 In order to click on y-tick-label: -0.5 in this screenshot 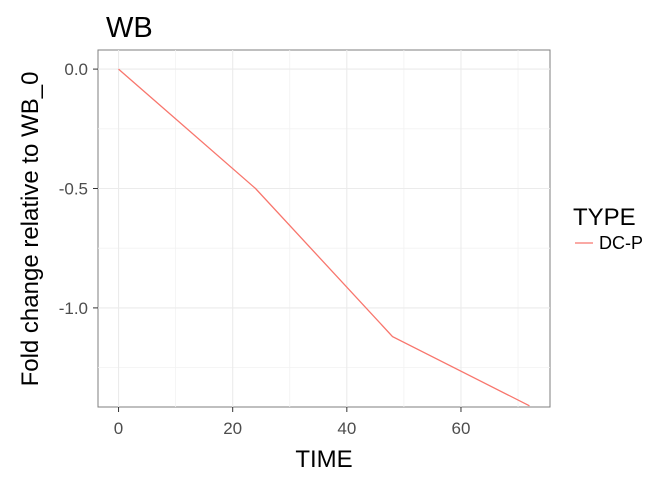, I will do `click(73, 189)`.